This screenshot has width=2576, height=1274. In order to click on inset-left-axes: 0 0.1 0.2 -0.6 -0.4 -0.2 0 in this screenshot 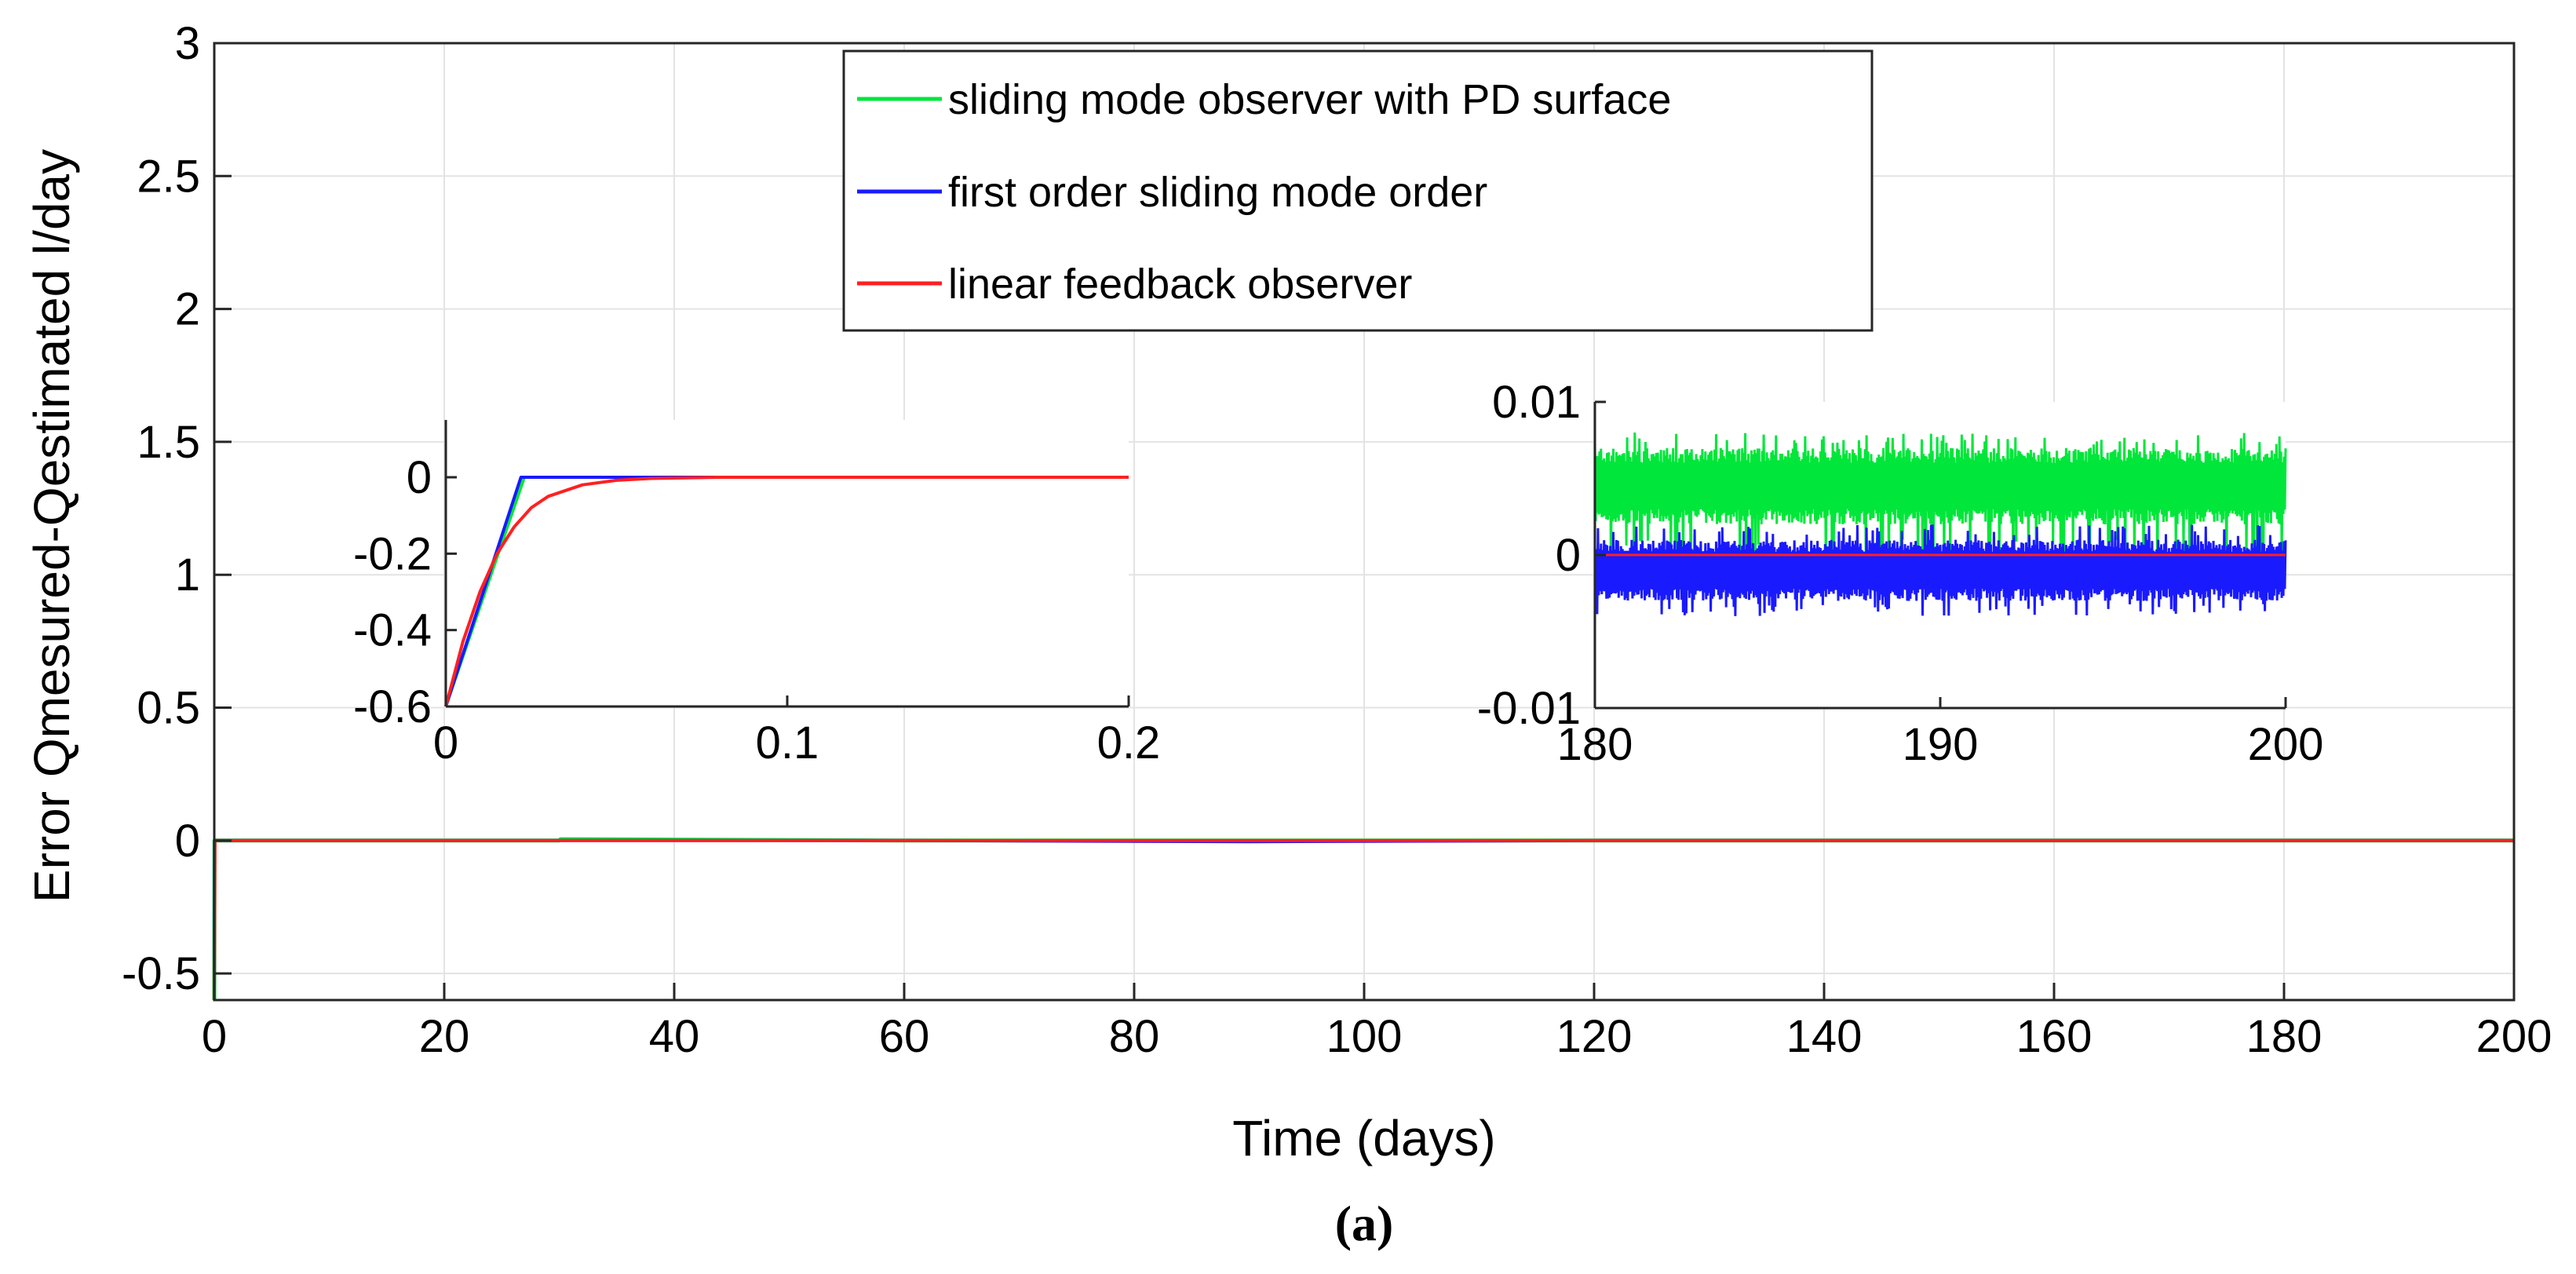, I will do `click(756, 594)`.